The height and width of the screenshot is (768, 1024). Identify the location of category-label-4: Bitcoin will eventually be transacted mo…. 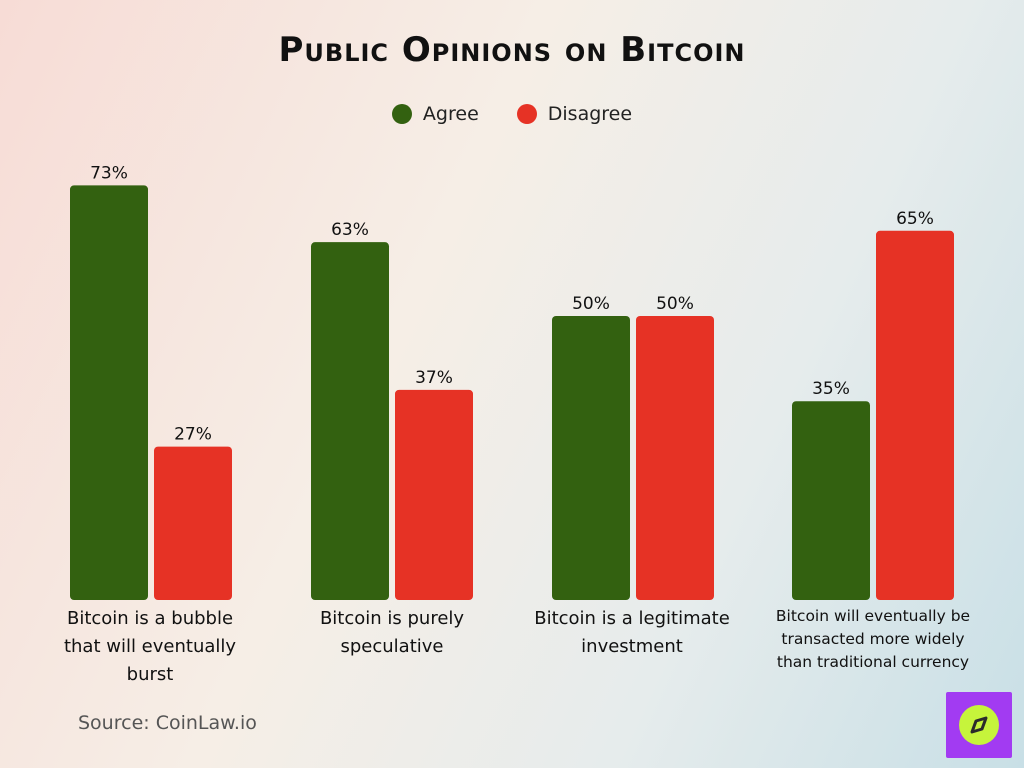
(873, 639).